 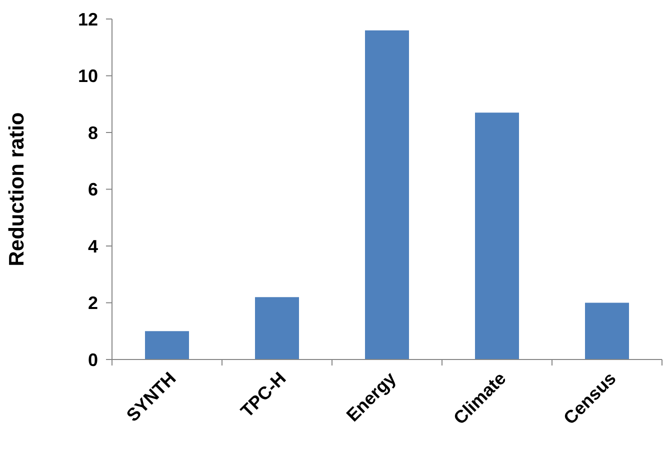 What do you see at coordinates (88, 76) in the screenshot?
I see `y-tick-label: 10` at bounding box center [88, 76].